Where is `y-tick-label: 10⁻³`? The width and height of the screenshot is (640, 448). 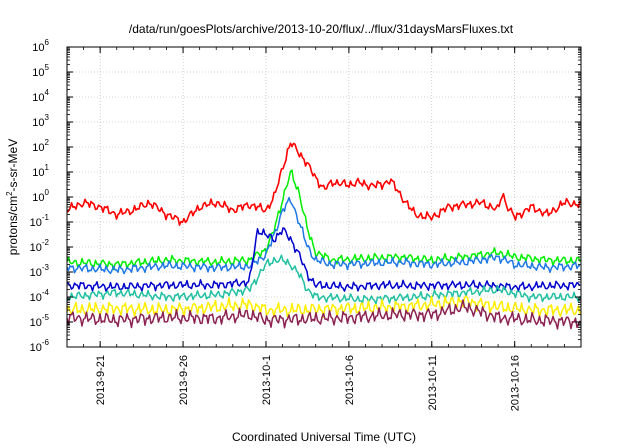
y-tick-label: 10⁻³ is located at coordinates (40, 271).